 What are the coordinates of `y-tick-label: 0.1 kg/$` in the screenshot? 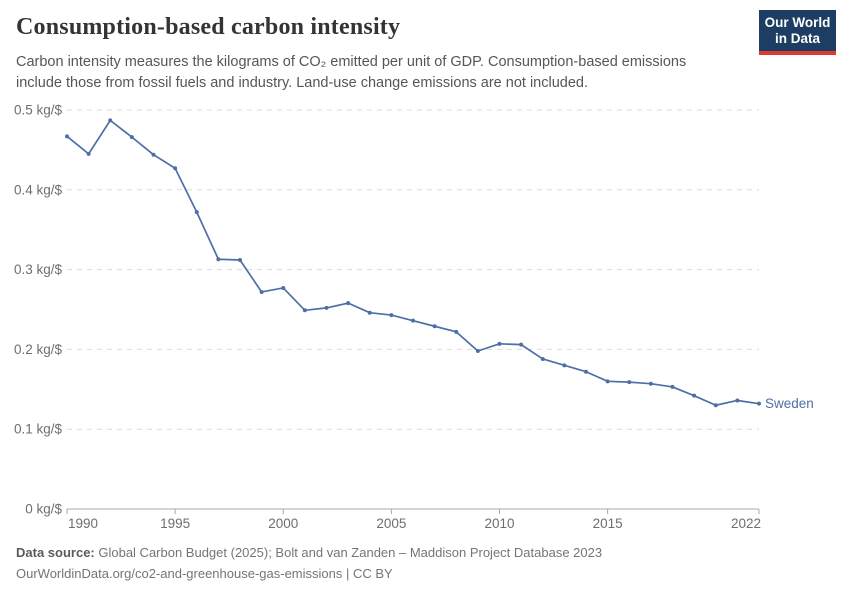 It's located at (38, 429).